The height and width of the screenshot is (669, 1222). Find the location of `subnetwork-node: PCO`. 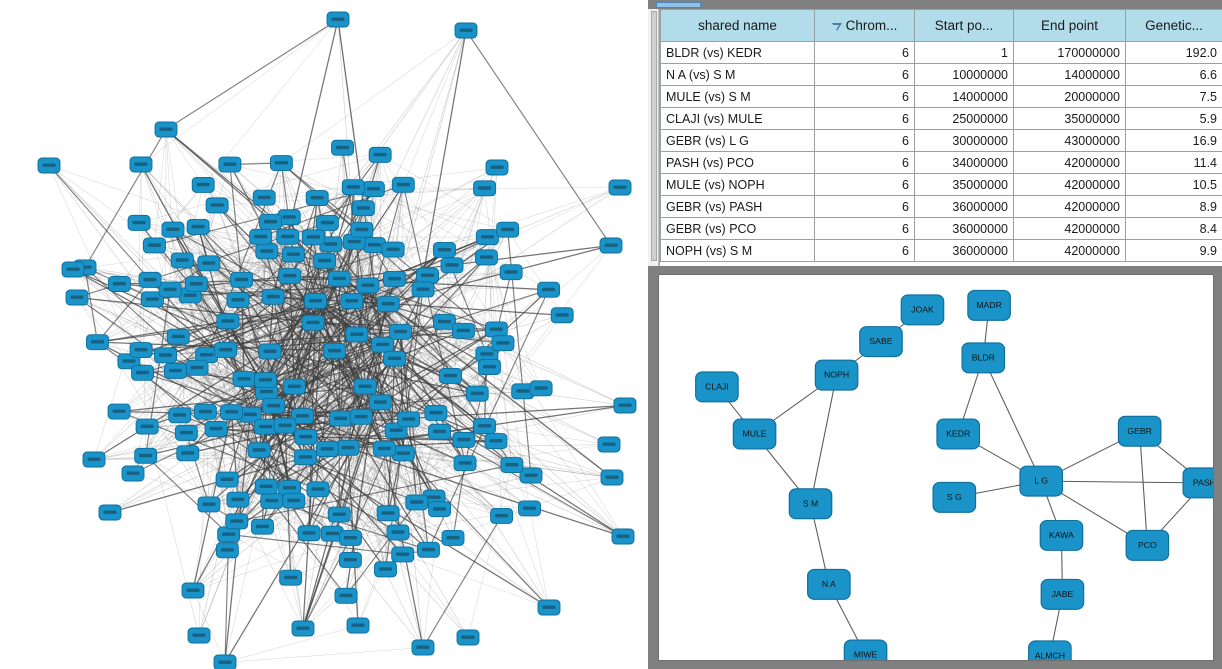

subnetwork-node: PCO is located at coordinates (1147, 545).